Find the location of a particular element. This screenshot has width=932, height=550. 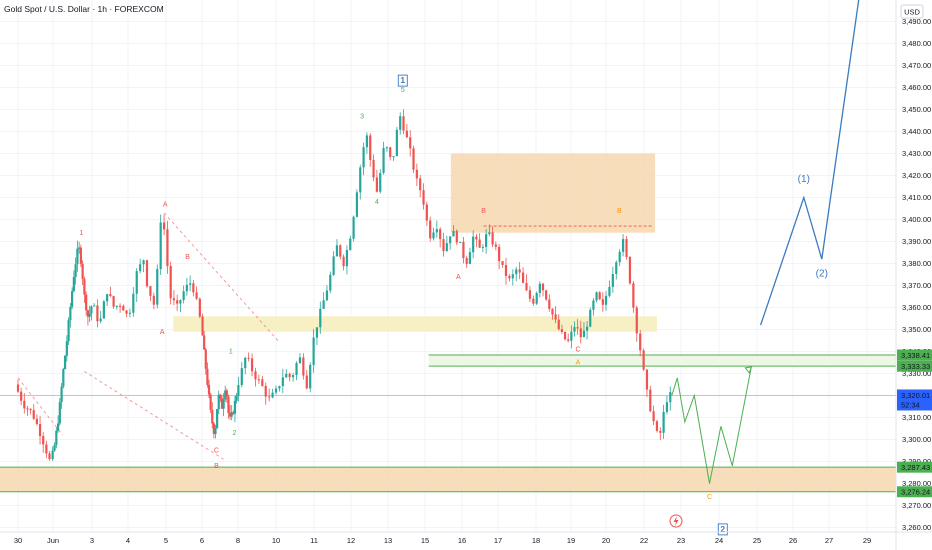

time-tick-label: 10 is located at coordinates (276, 540).